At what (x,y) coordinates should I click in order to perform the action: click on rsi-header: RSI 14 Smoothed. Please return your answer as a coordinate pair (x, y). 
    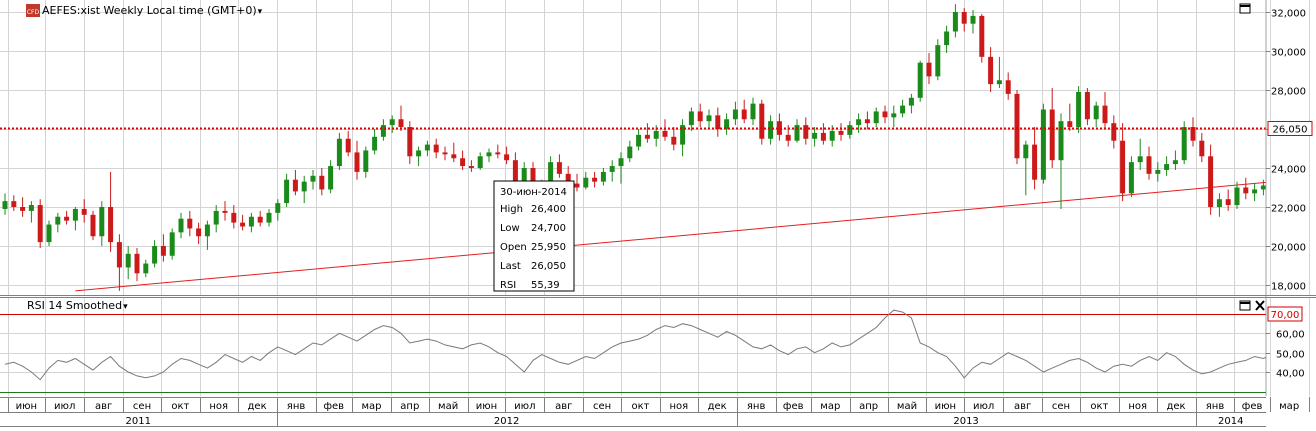
    Looking at the image, I should click on (74, 305).